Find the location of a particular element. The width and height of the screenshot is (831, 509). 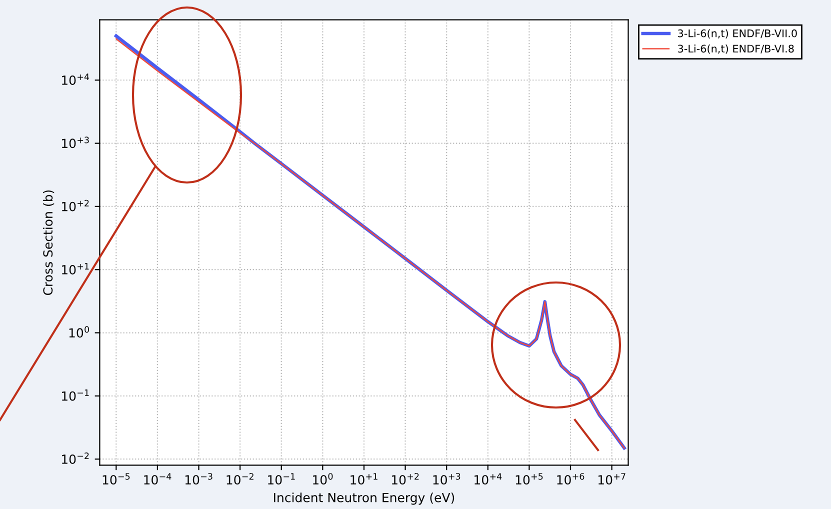

y-axis-title: Cross Section (b) is located at coordinates (48, 243).